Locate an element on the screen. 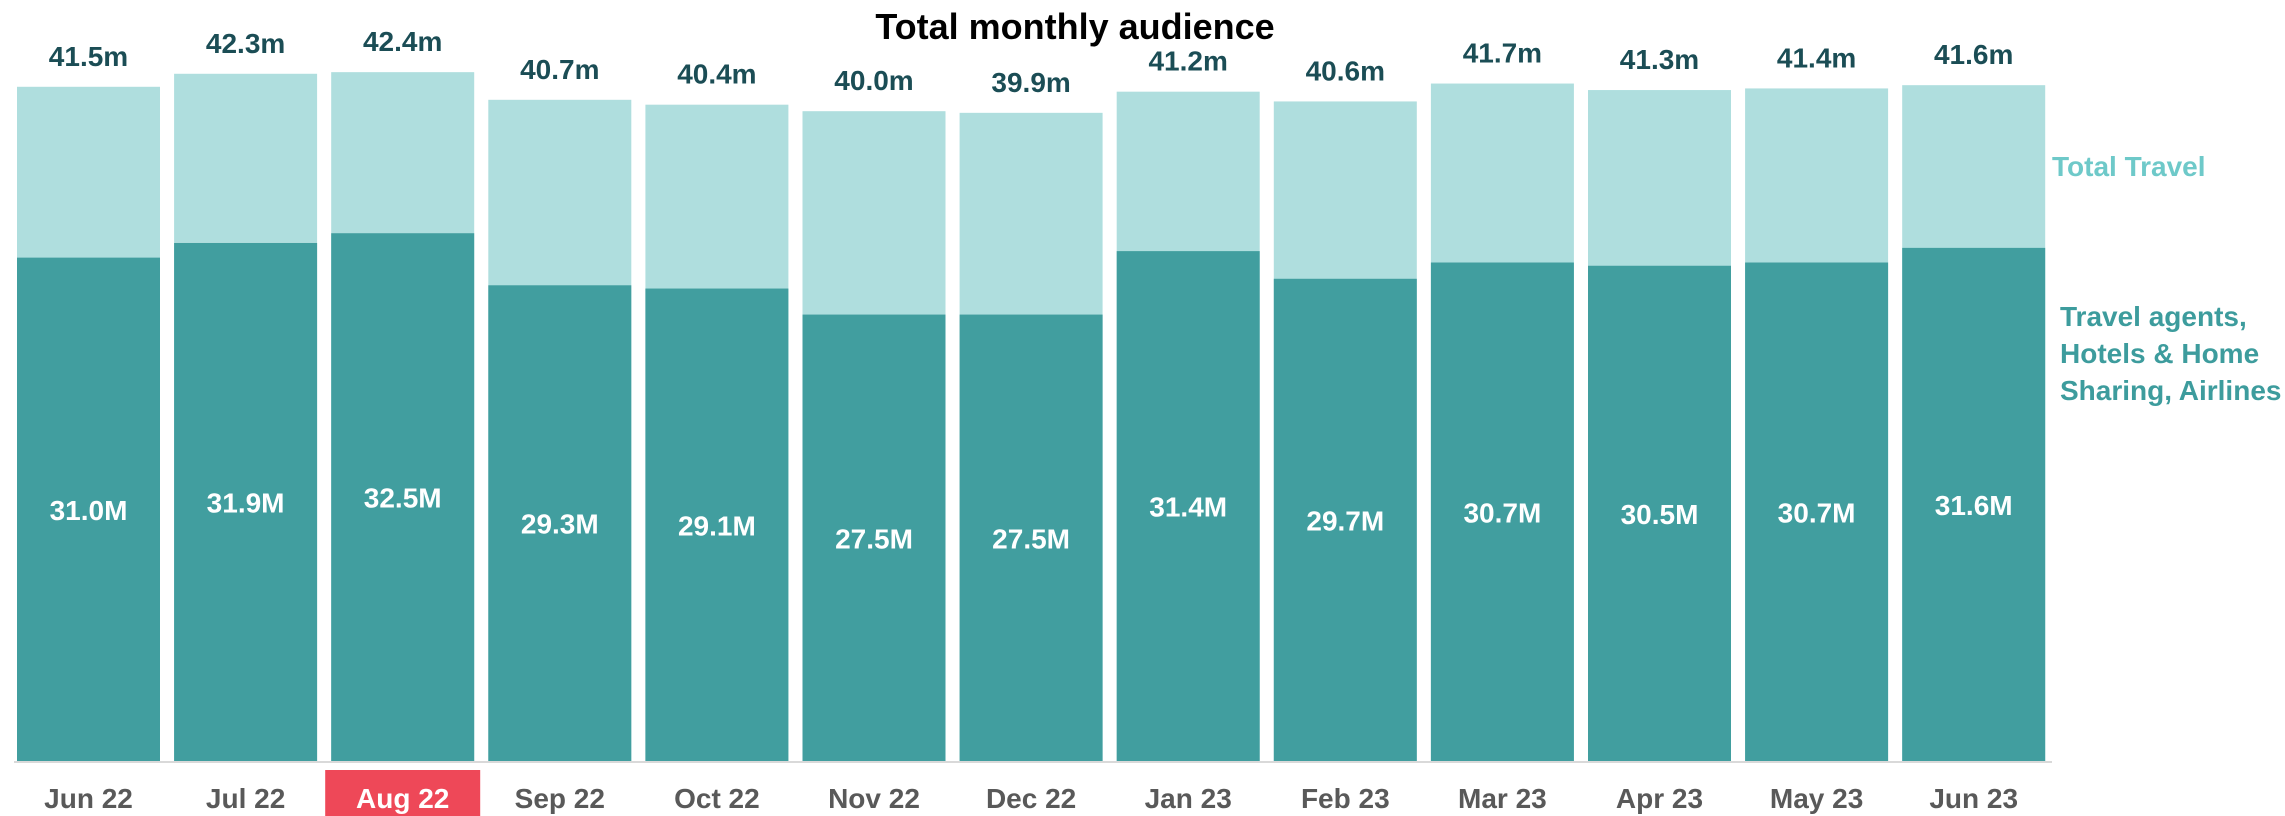 This screenshot has width=2285, height=816. data-label-segment: 31.4M is located at coordinates (1188, 507).